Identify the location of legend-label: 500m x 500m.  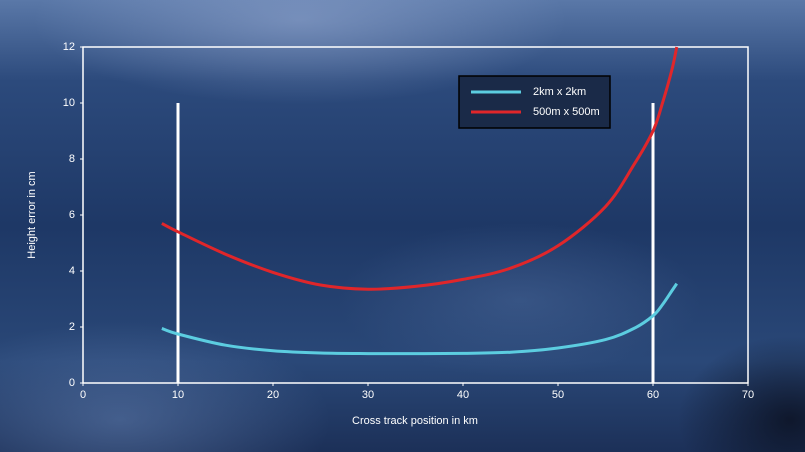
(566, 112).